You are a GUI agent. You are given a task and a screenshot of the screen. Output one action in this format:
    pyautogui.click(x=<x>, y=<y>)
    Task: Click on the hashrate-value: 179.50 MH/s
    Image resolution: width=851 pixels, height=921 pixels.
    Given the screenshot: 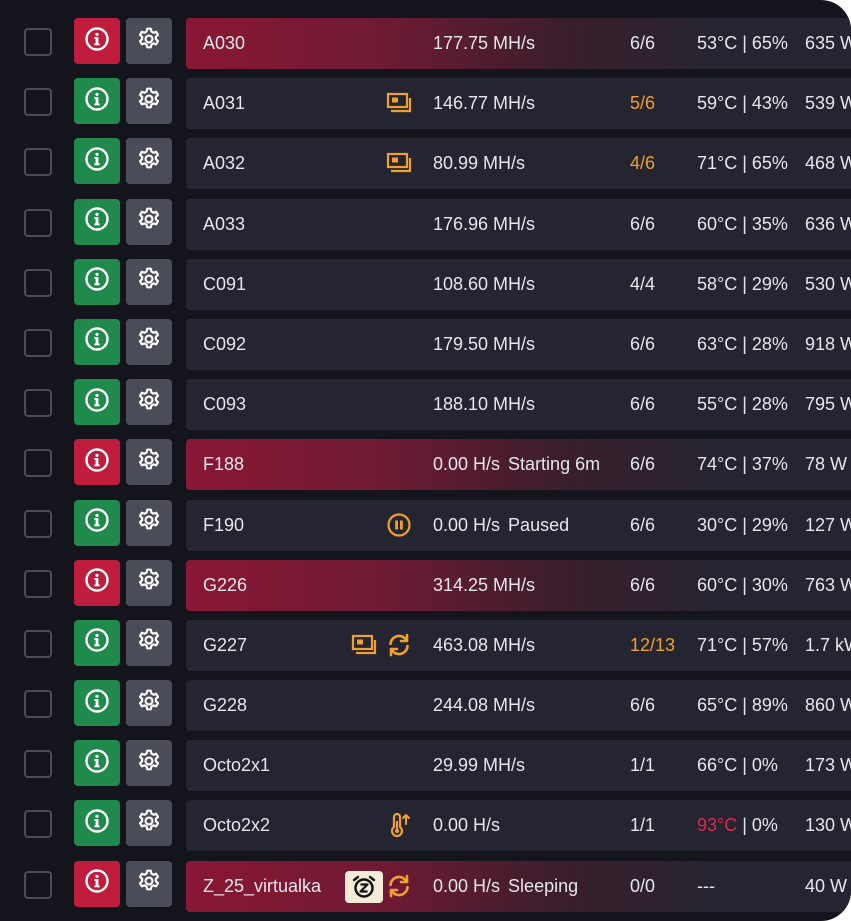 What is the action you would take?
    pyautogui.click(x=484, y=344)
    